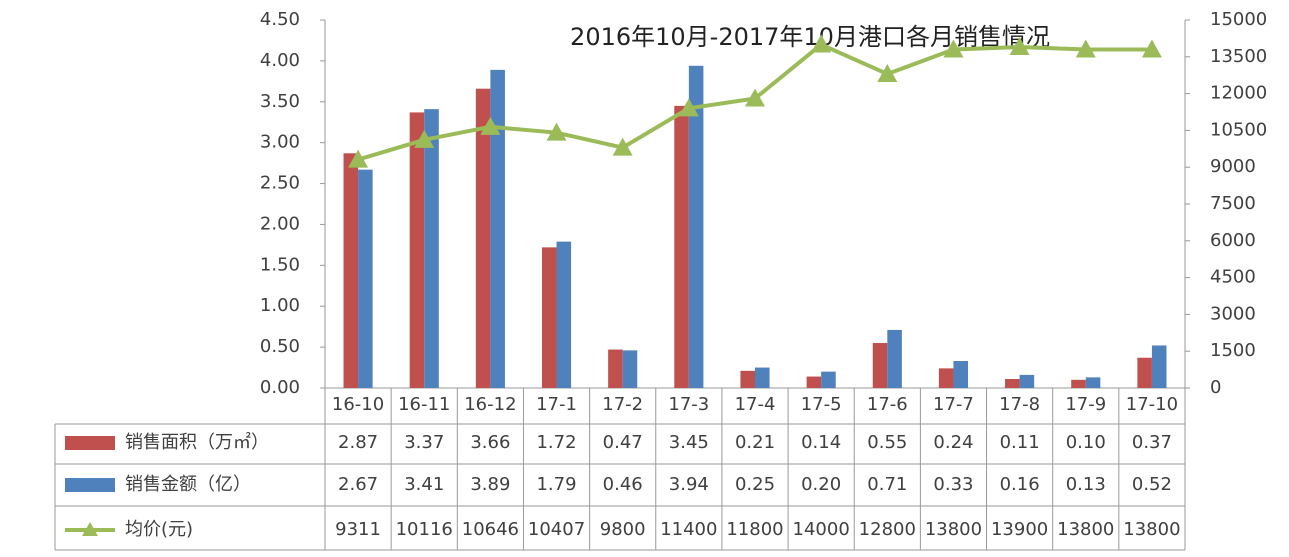  I want to click on table-value: 0.46, so click(623, 484).